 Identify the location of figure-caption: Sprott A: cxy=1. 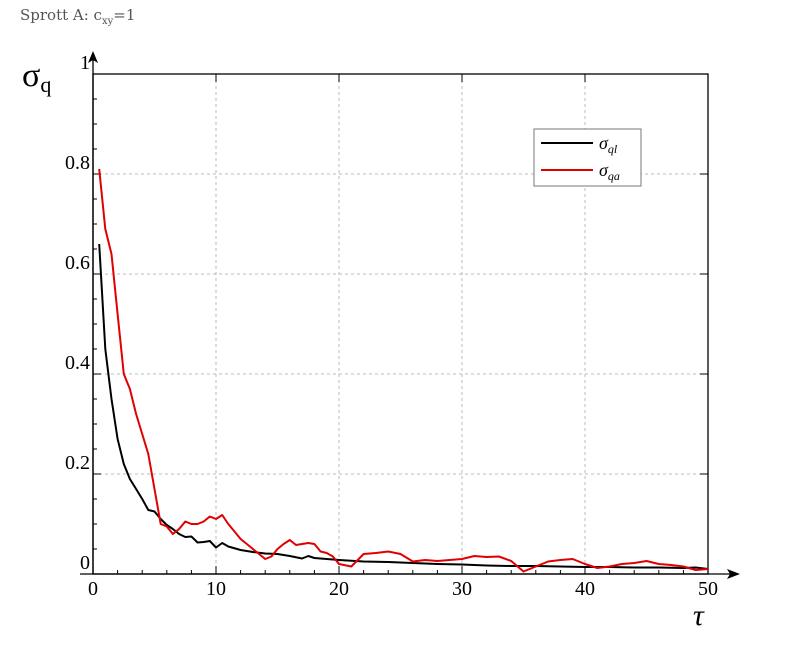
(77, 16).